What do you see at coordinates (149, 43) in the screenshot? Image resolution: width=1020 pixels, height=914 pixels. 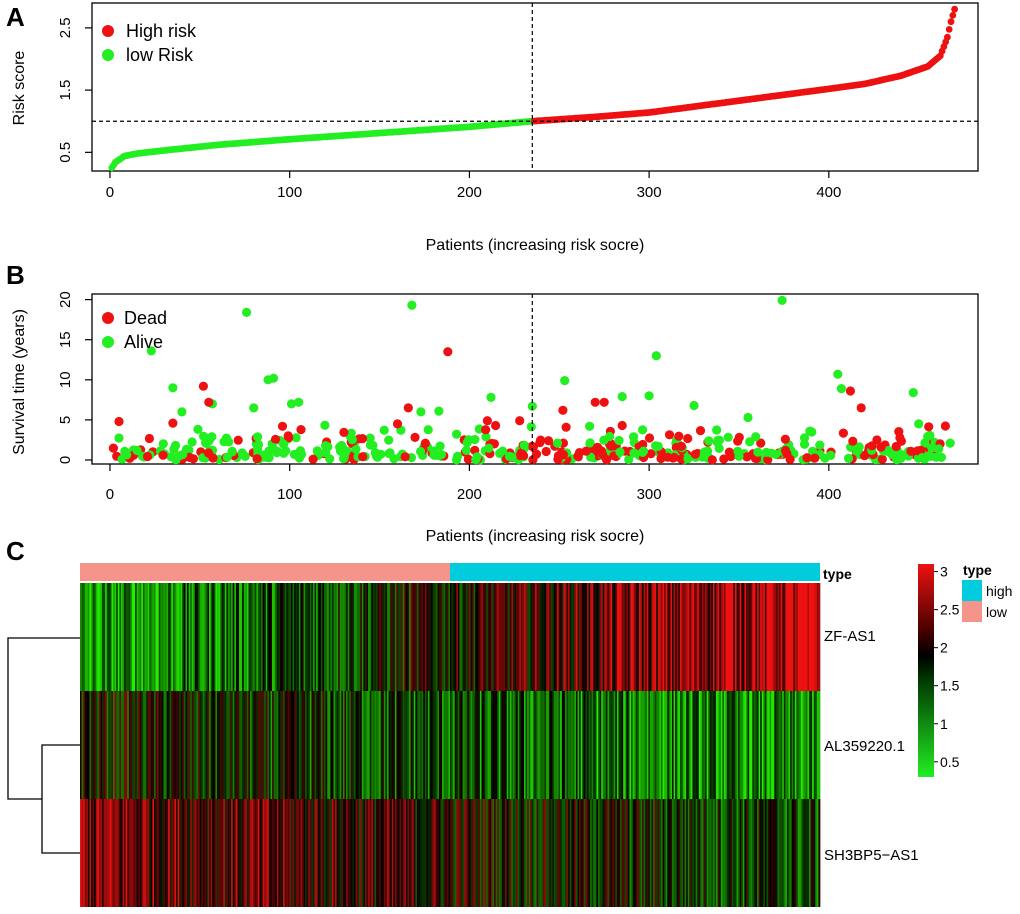 I see `panel-a-legend: High risk low Risk` at bounding box center [149, 43].